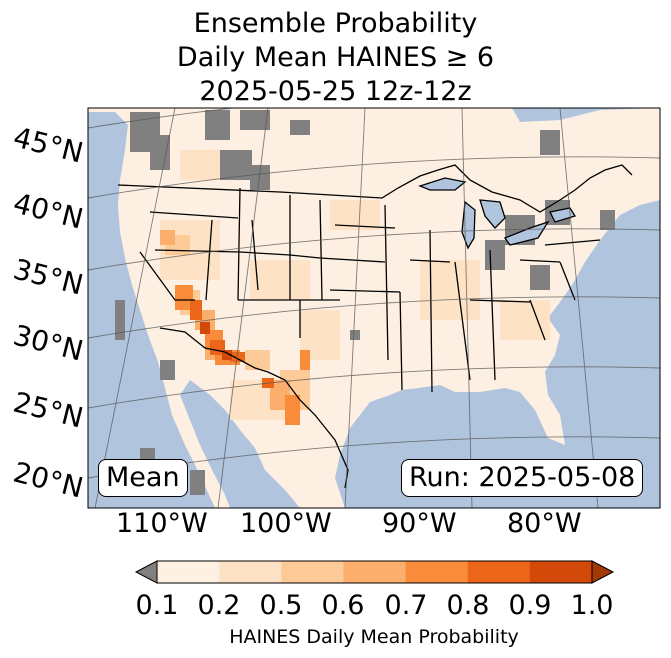 This screenshot has height=658, width=671. I want to click on colorbar-tick: 0.1, so click(157, 605).